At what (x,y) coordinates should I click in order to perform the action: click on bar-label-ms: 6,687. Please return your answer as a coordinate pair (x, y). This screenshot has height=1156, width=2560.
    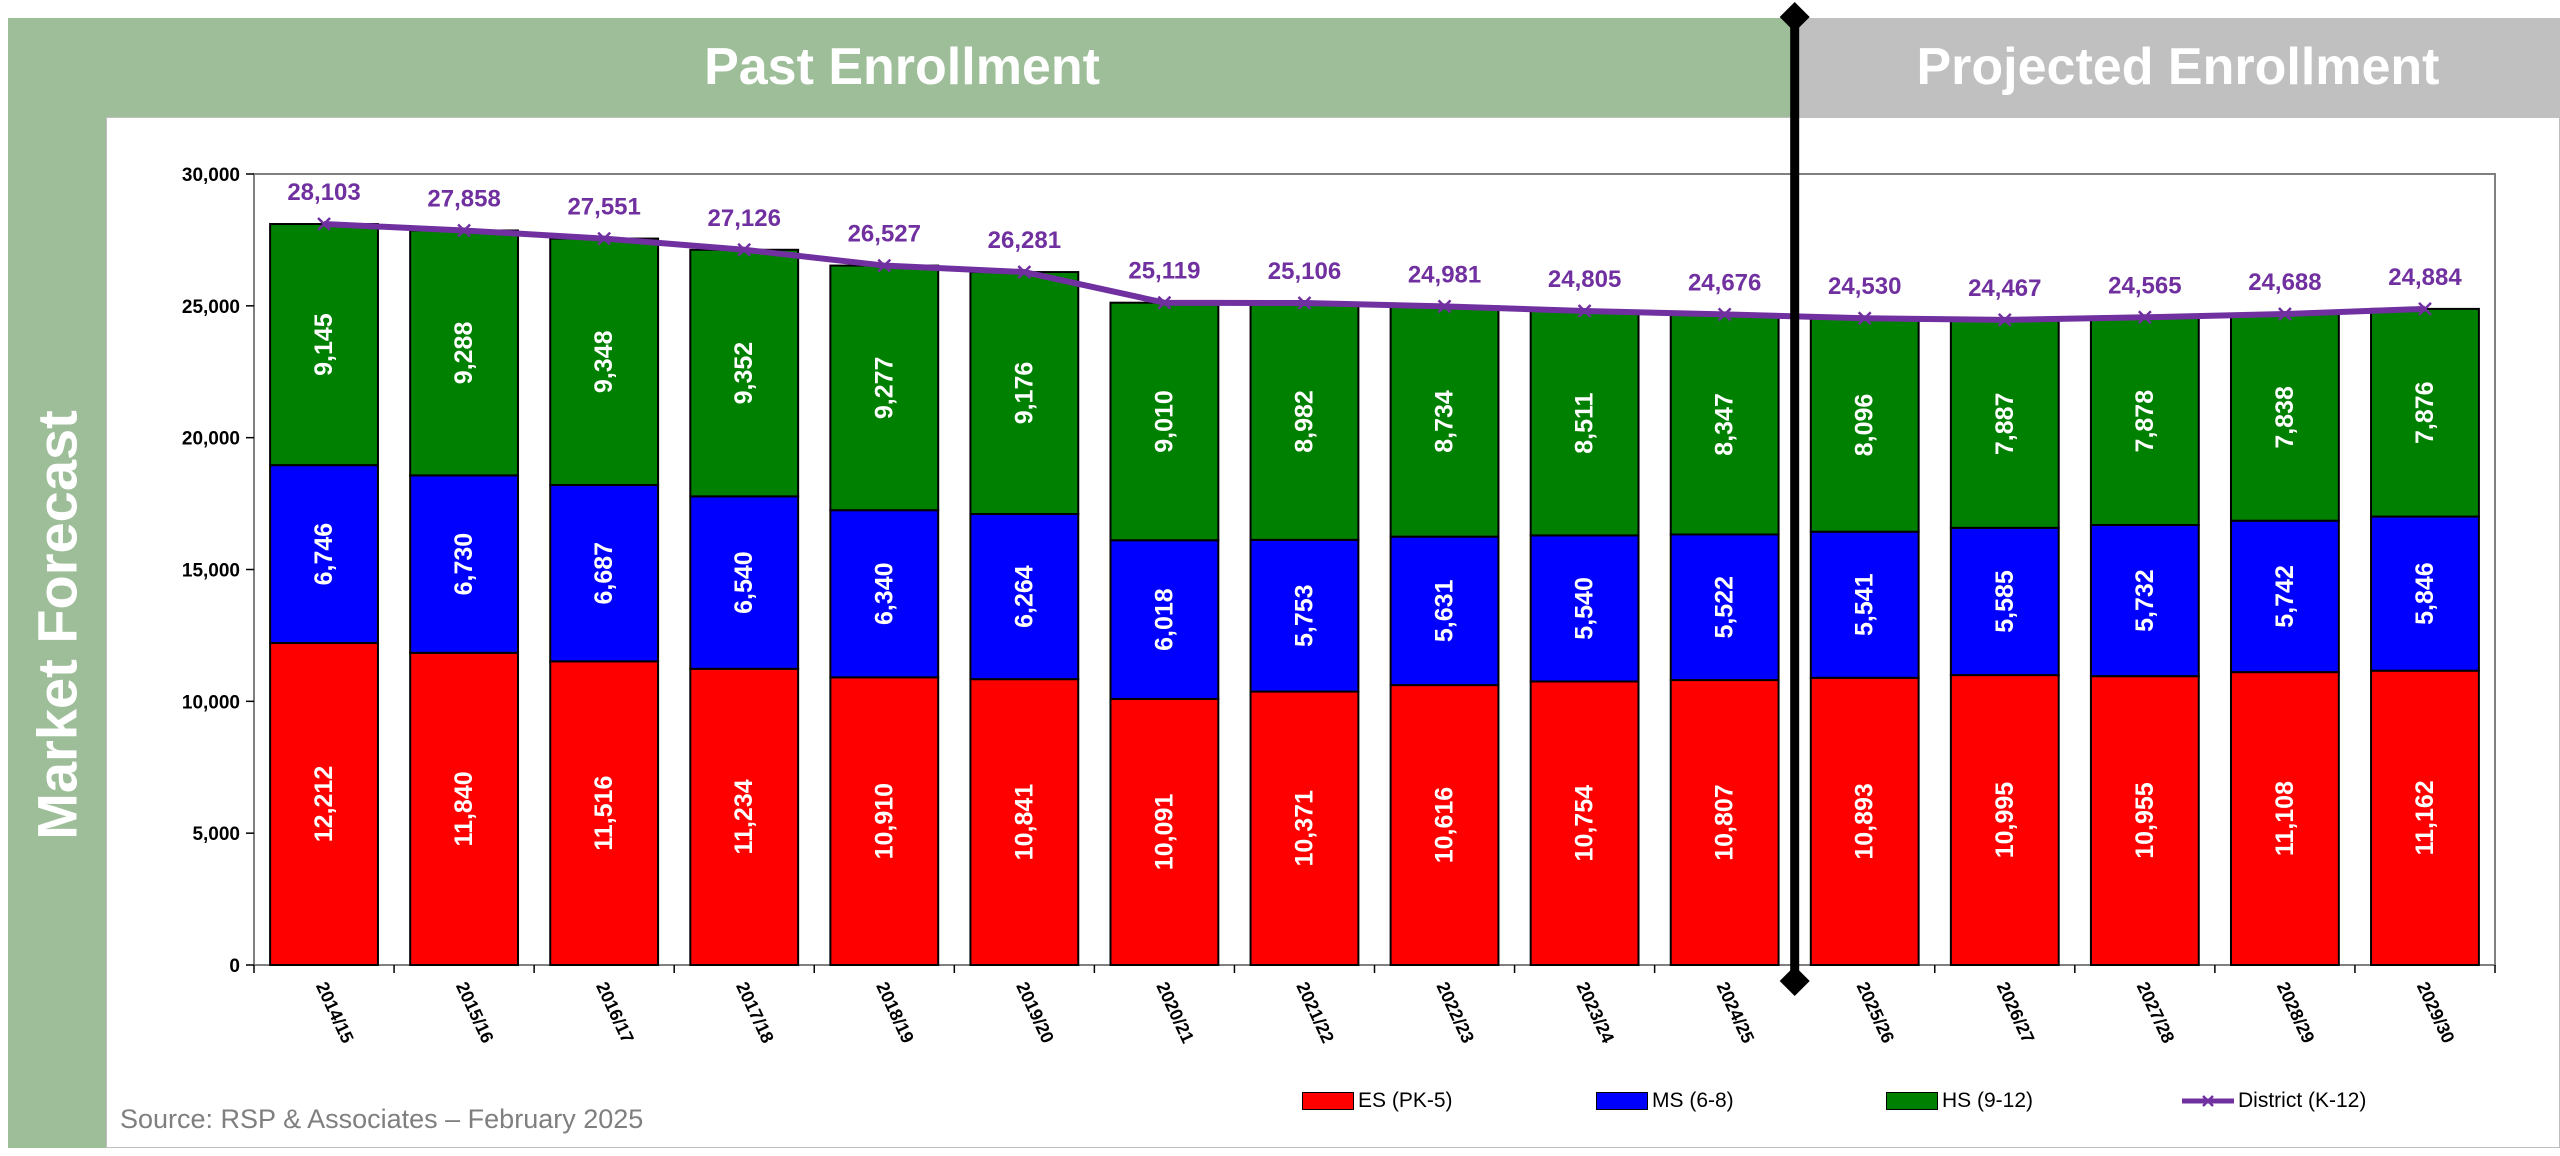
    Looking at the image, I should click on (604, 573).